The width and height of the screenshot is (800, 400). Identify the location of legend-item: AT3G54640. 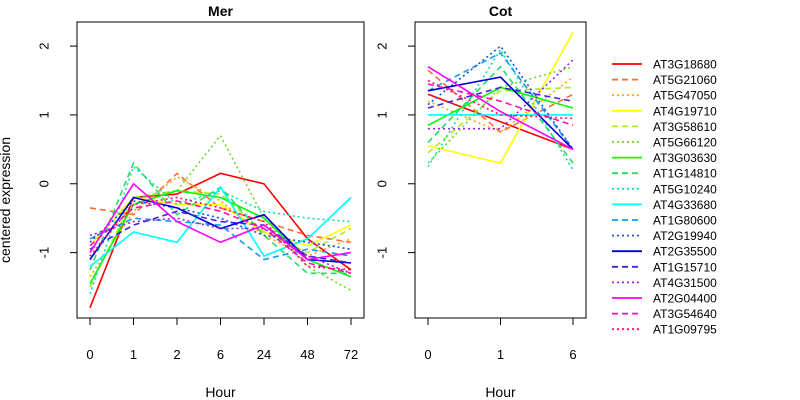
(664, 314).